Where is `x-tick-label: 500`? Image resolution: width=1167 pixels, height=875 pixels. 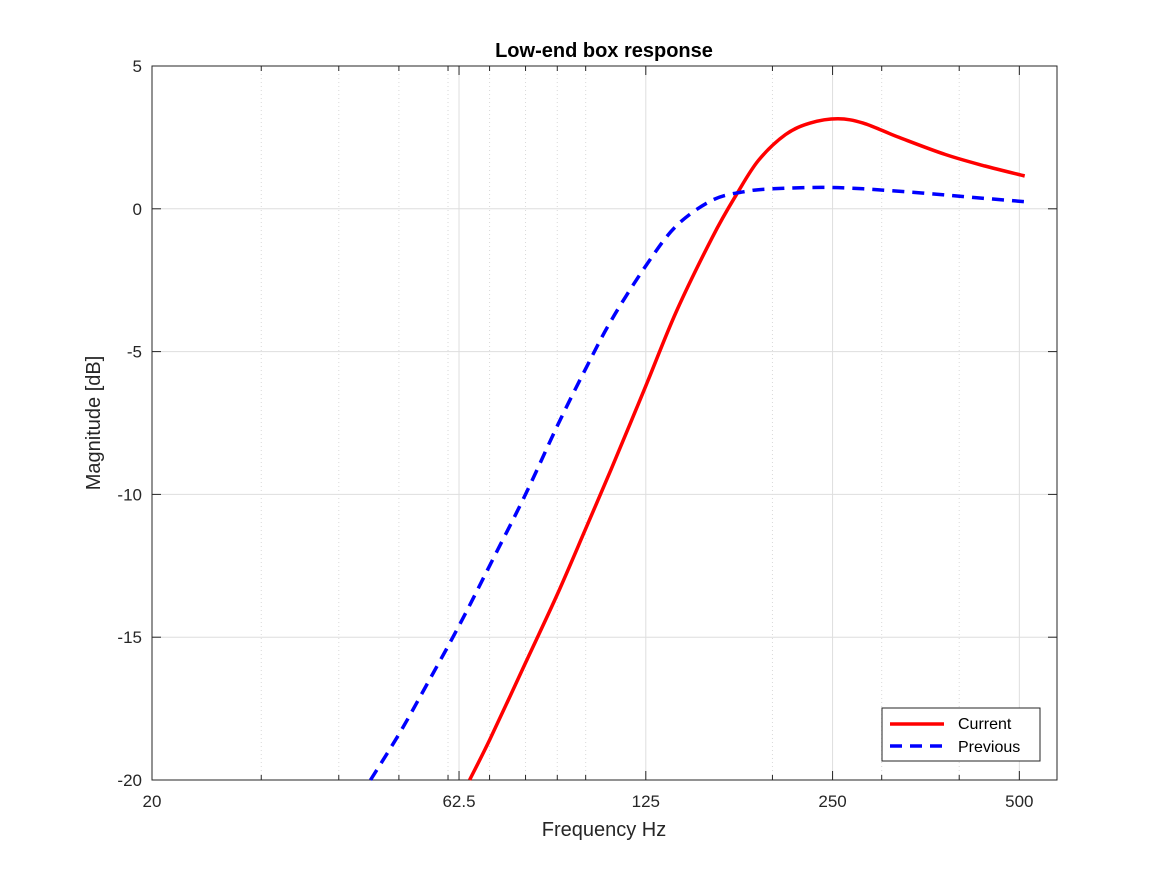 x-tick-label: 500 is located at coordinates (1019, 801).